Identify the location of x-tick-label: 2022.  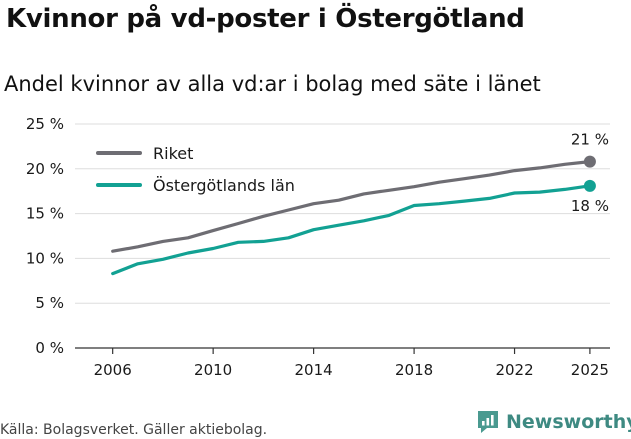
(514, 370).